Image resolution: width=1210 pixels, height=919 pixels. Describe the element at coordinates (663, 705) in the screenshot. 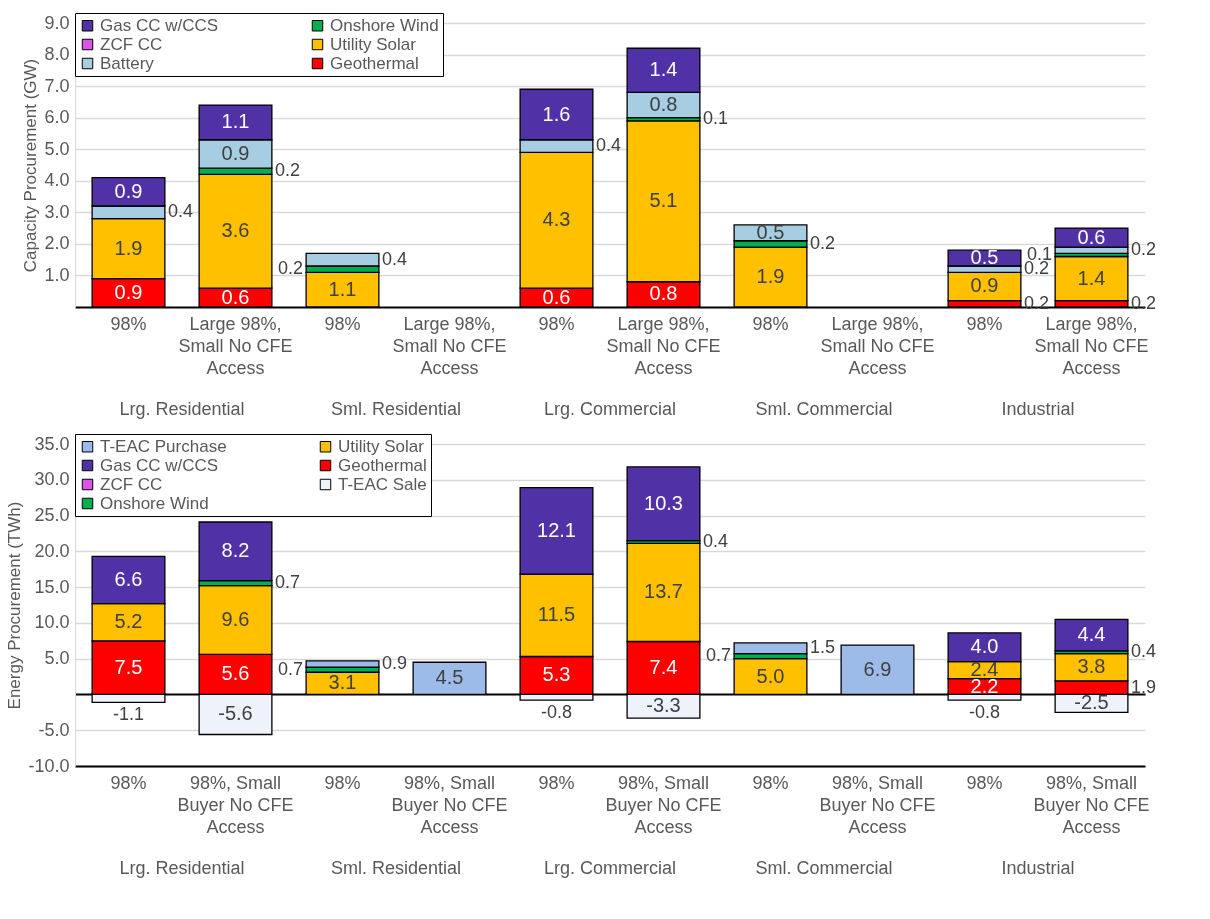

I see `data-label: -3.3` at that location.